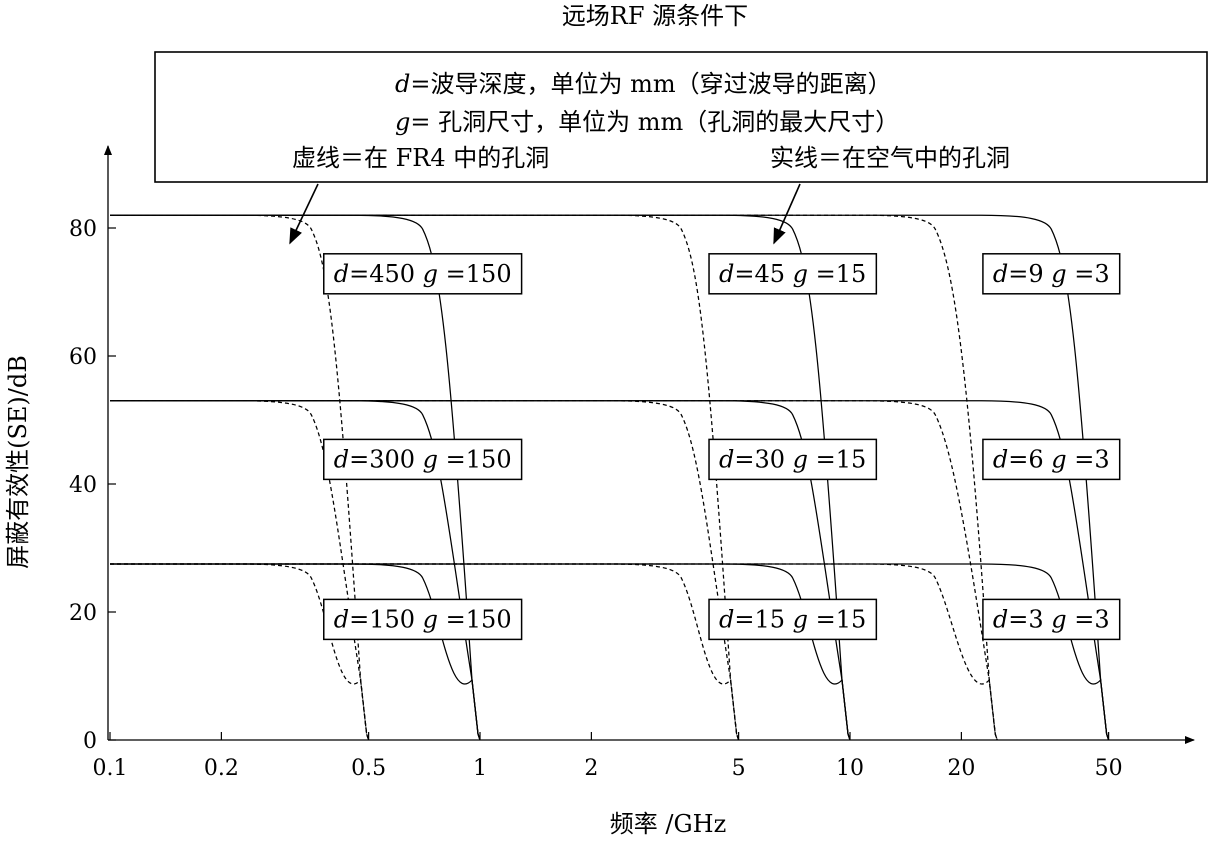 This screenshot has height=842, width=1213. I want to click on annotation-label: d=3 g =3, so click(1051, 619).